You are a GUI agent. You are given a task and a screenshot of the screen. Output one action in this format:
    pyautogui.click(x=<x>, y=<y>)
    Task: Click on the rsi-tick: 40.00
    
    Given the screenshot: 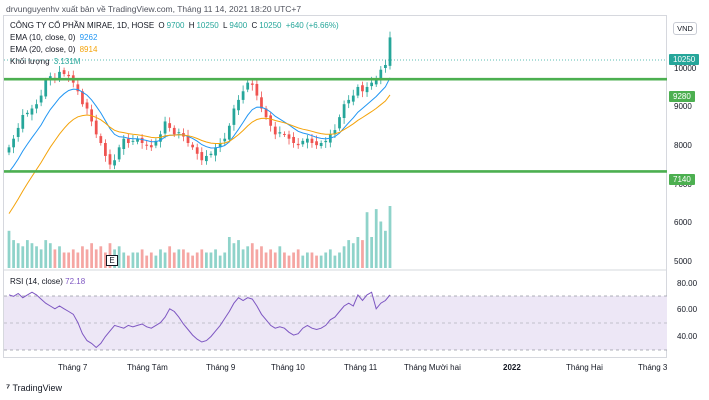 What is the action you would take?
    pyautogui.click(x=687, y=336)
    